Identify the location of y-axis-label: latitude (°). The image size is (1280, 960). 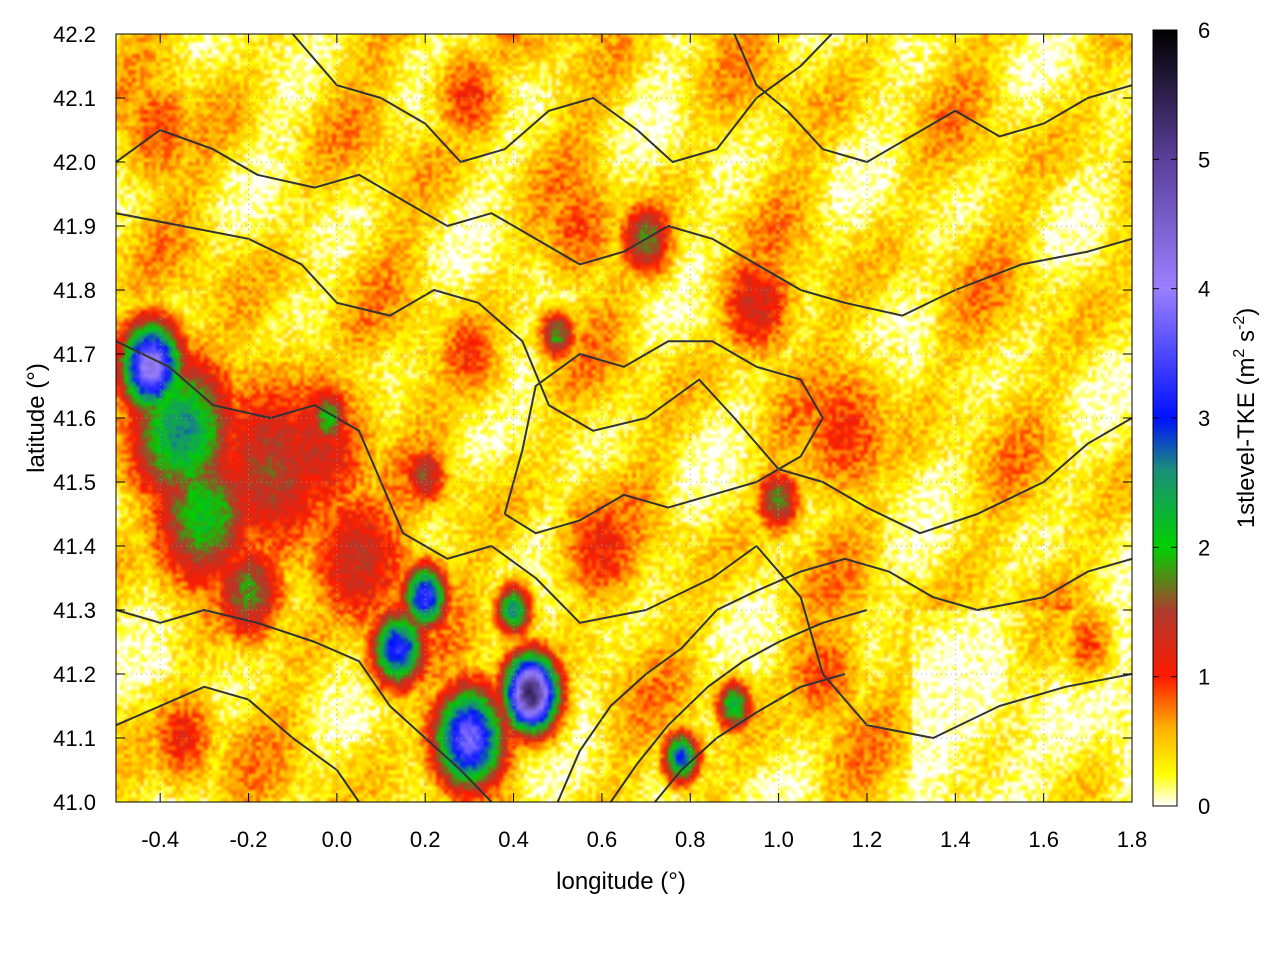
(36, 418).